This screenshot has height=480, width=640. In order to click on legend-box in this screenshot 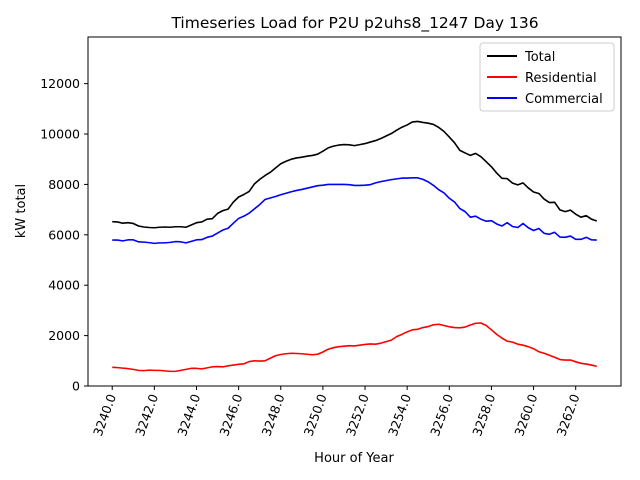, I will do `click(547, 77)`.